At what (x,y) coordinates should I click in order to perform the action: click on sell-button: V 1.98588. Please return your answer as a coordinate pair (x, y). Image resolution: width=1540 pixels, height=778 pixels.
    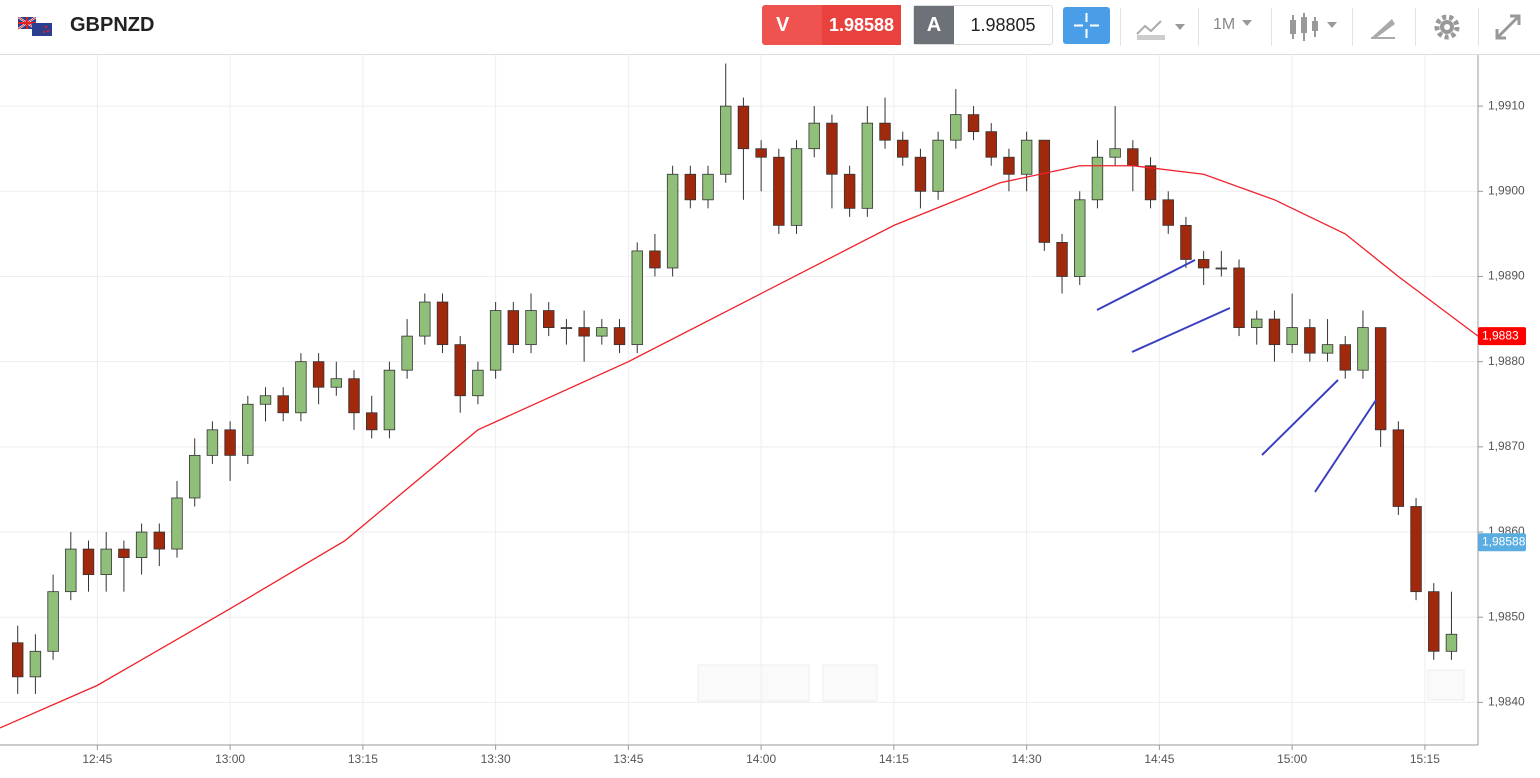
    Looking at the image, I should click on (831, 25).